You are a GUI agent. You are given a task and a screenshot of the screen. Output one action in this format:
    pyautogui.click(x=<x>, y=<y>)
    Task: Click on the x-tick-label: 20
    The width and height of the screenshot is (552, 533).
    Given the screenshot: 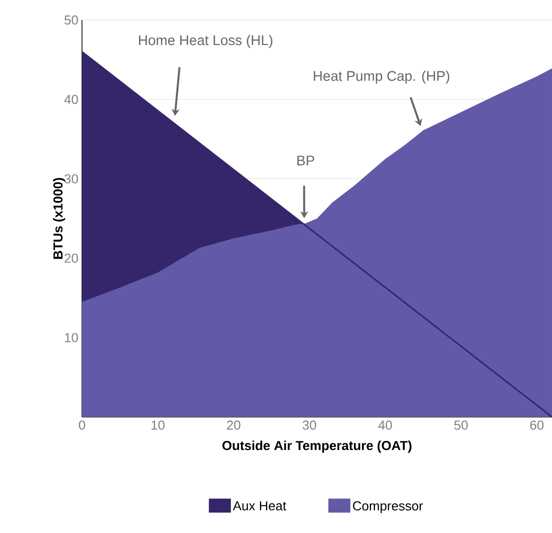 What is the action you would take?
    pyautogui.click(x=233, y=425)
    